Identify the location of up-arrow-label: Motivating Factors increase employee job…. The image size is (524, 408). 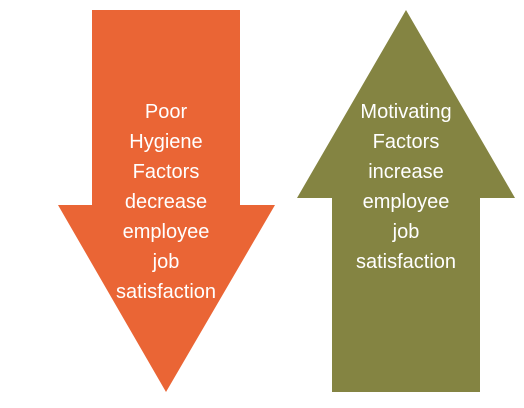
(406, 187).